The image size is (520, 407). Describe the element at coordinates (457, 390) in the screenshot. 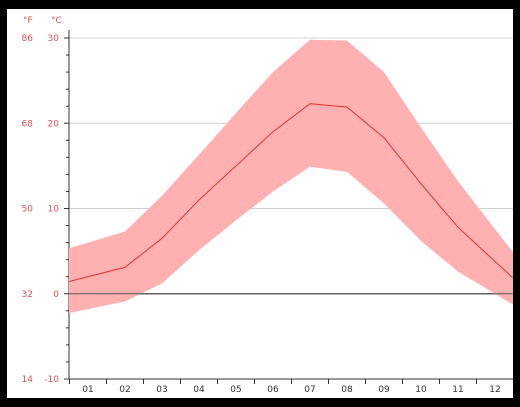

I see `x-tick-label: 11` at that location.